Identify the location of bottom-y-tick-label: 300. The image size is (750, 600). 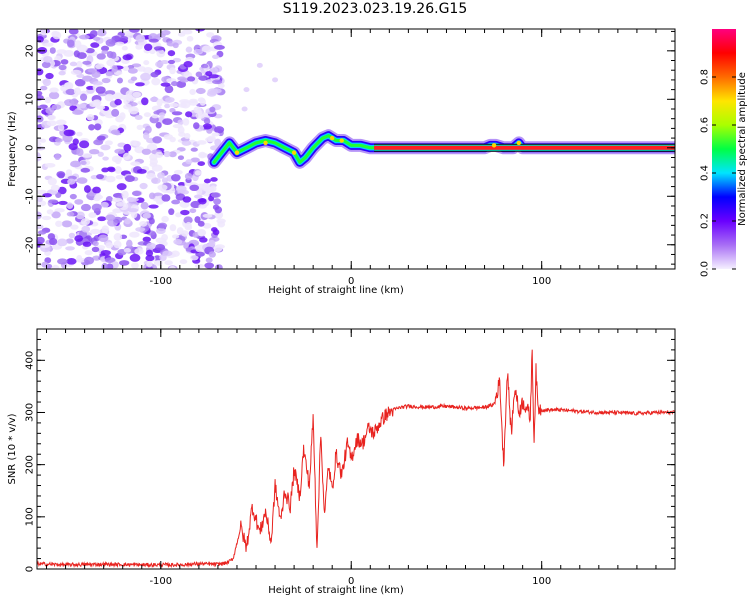
(30, 412).